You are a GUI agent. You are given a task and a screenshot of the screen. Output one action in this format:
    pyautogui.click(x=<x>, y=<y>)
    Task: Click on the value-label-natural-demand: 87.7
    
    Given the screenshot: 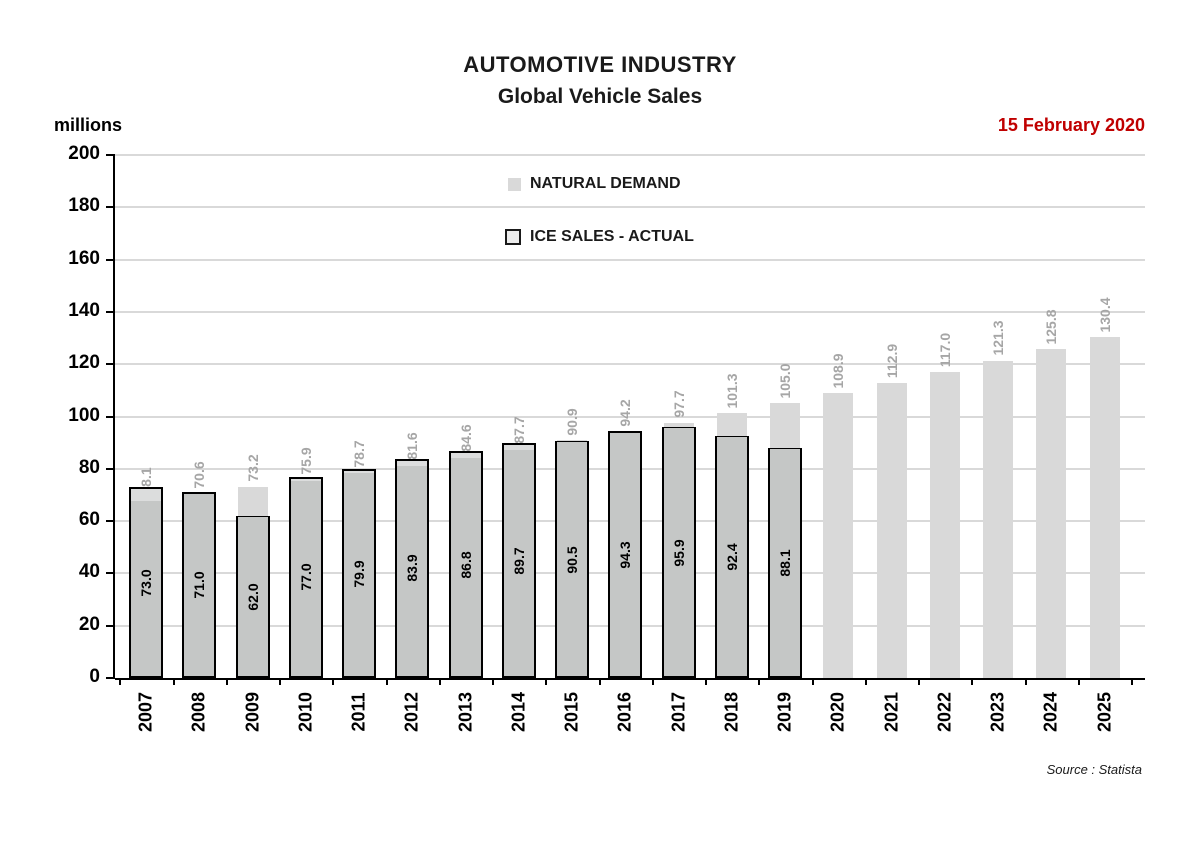 What is the action you would take?
    pyautogui.click(x=518, y=430)
    